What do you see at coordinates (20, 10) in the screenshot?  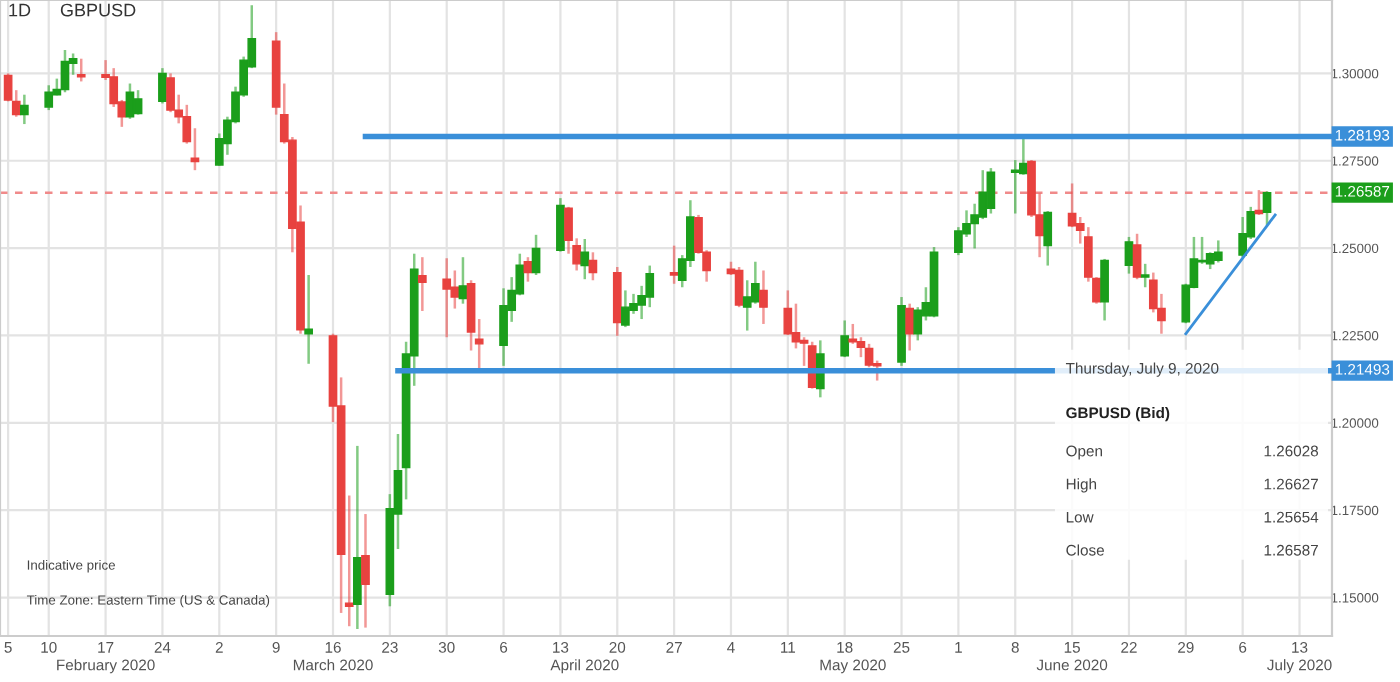 I see `chart-title: 1D` at bounding box center [20, 10].